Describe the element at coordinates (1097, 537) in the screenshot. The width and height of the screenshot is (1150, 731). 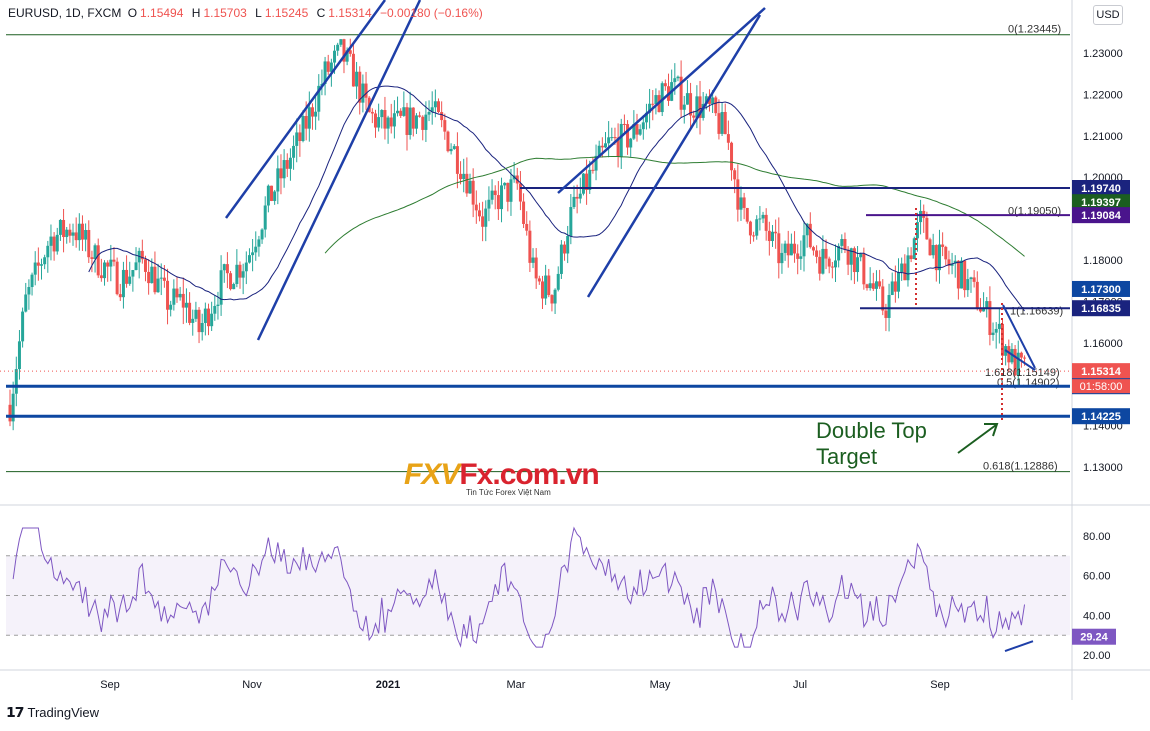
I see `rsi-tick-label: 80.00` at that location.